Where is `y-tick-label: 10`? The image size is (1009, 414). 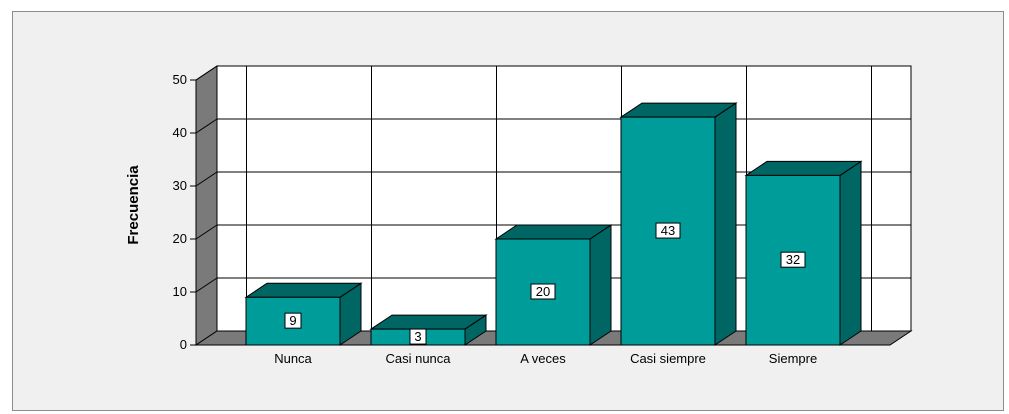 y-tick-label: 10 is located at coordinates (180, 291).